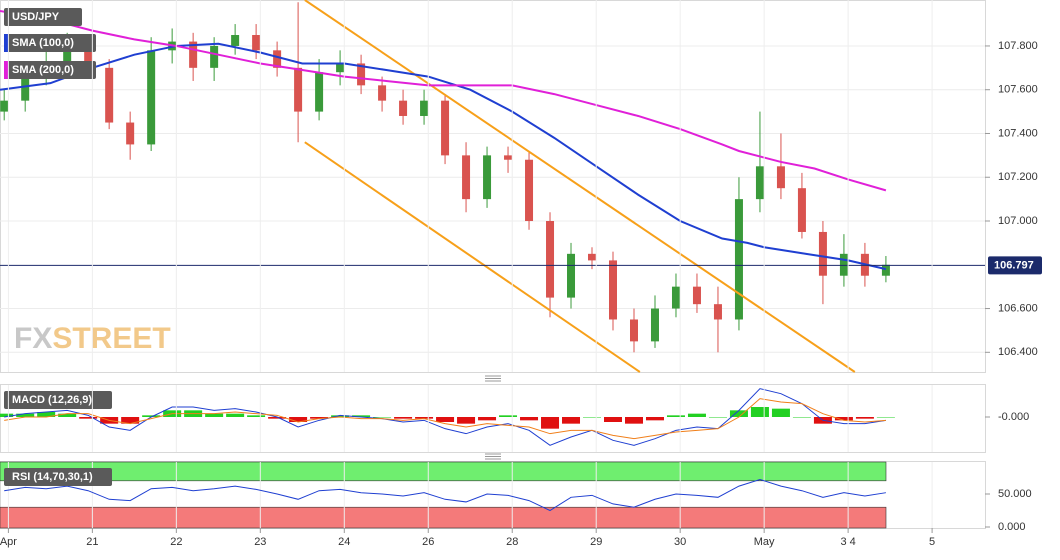  What do you see at coordinates (1015, 494) in the screenshot?
I see `y-tick-label: 50.000` at bounding box center [1015, 494].